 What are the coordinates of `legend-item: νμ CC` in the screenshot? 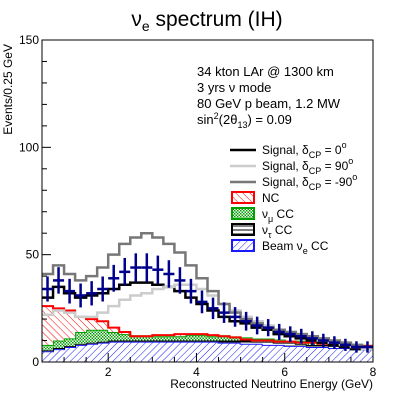 It's located at (262, 215).